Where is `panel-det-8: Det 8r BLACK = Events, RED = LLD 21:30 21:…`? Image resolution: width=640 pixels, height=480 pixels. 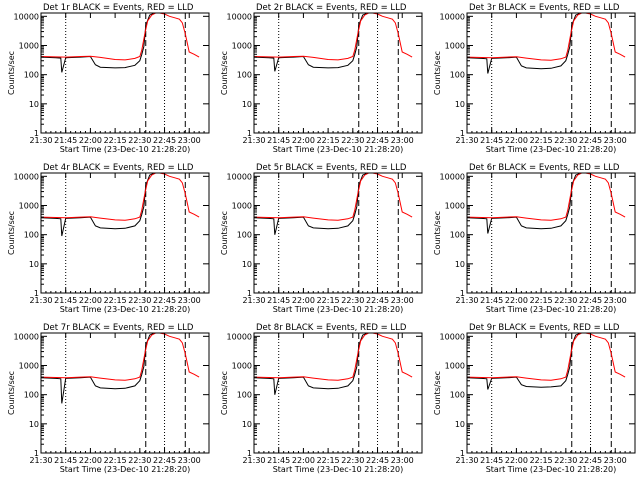 panel-det-8: Det 8r BLACK = Events, RED = LLD 21:30 21:… is located at coordinates (321, 398).